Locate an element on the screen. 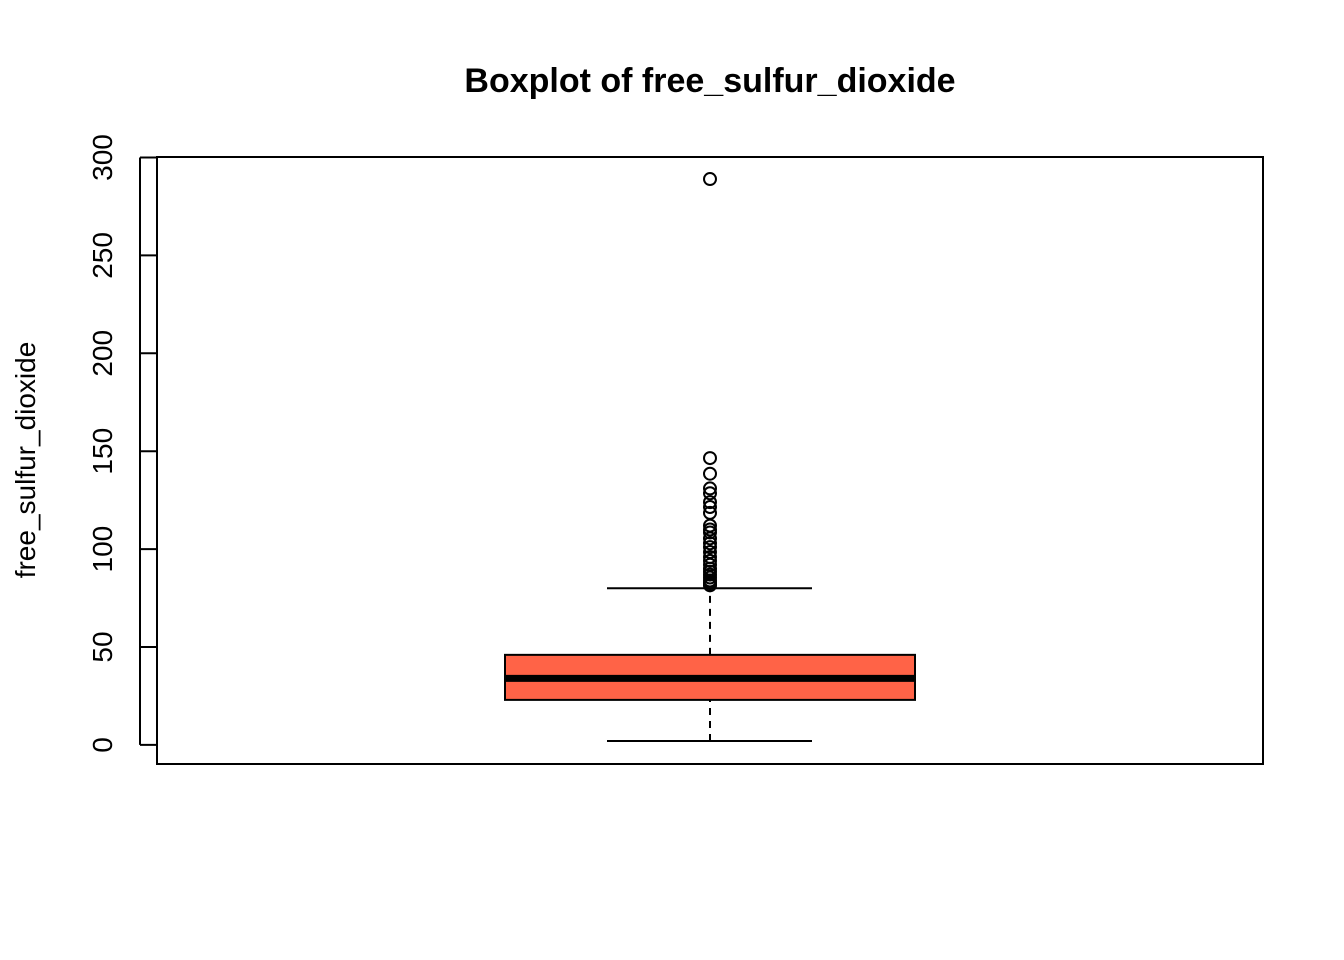 The image size is (1344, 960). y-axis: 0 50 100 150 200 250 300 is located at coordinates (122, 443).